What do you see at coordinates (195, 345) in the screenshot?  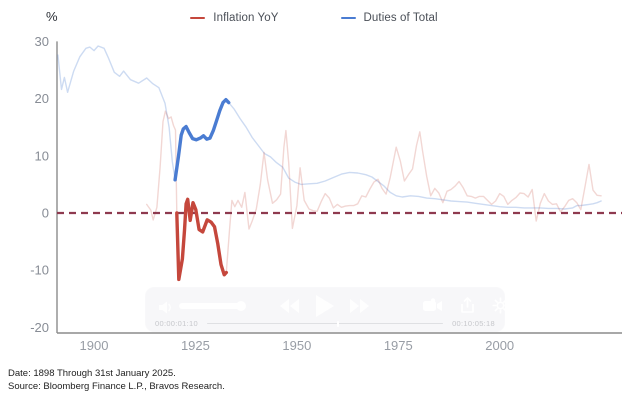 I see `x-tick-label: 1925` at bounding box center [195, 345].